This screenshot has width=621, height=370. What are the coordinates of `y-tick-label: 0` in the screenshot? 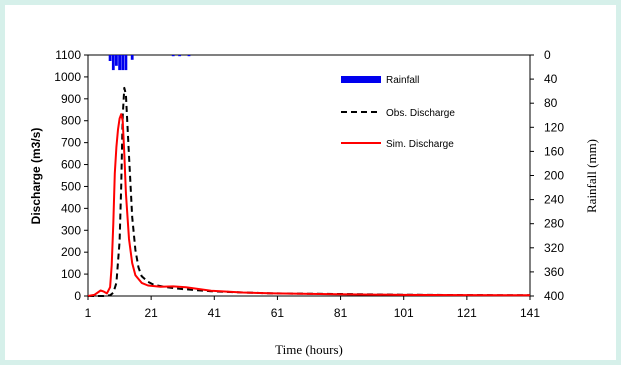 It's located at (77, 296).